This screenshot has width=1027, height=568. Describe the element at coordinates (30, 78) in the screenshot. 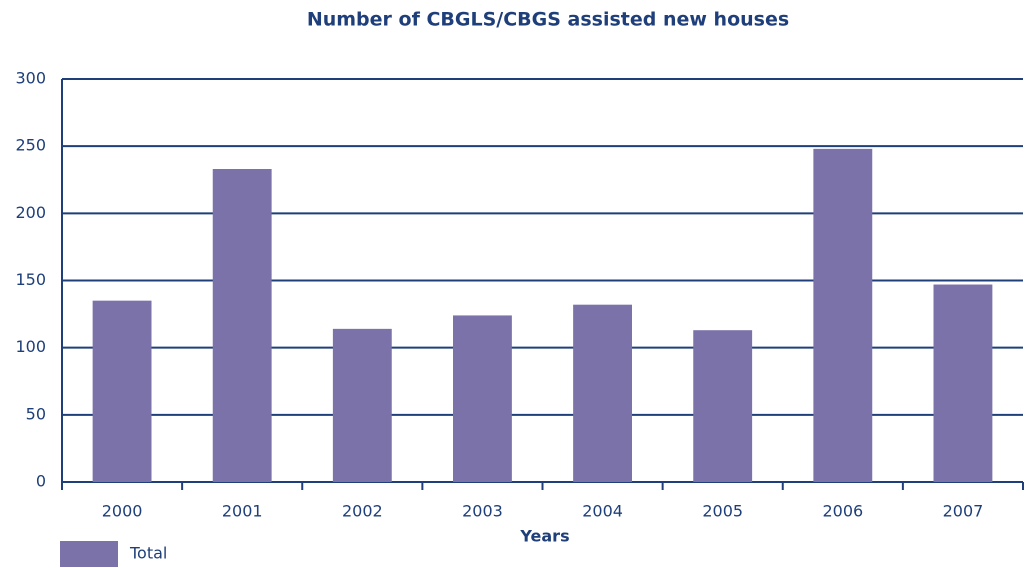

I see `y-tick-label: 300` at that location.